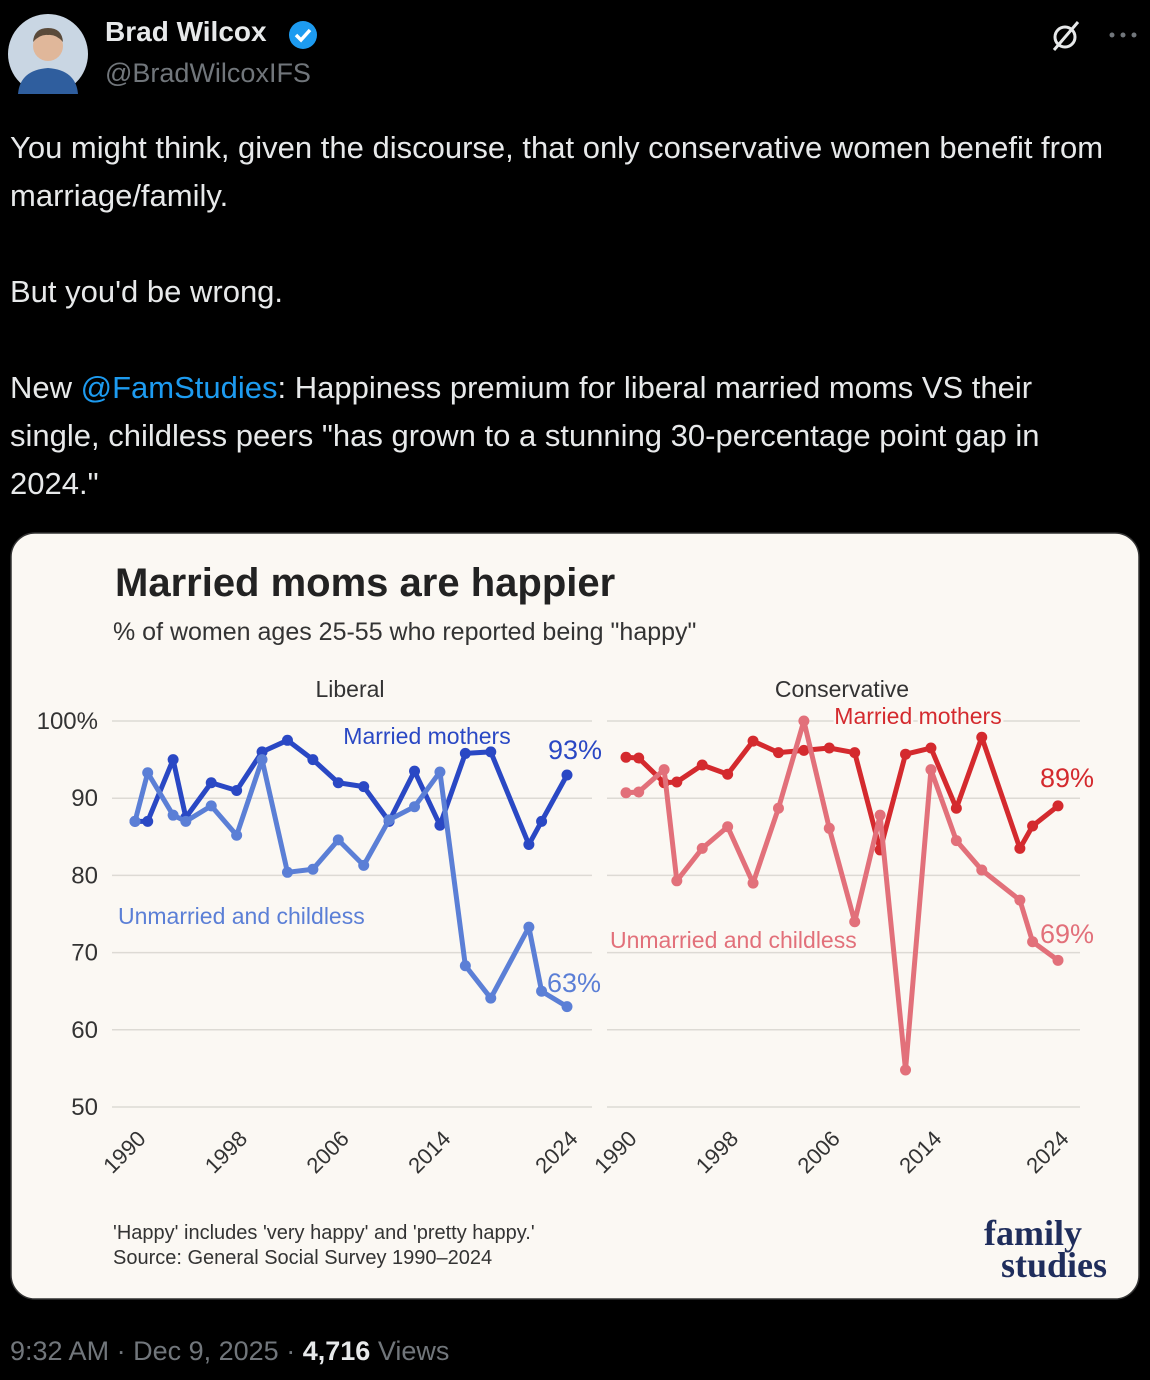 This screenshot has height=1380, width=1150. I want to click on grok-icon, so click(1065, 37).